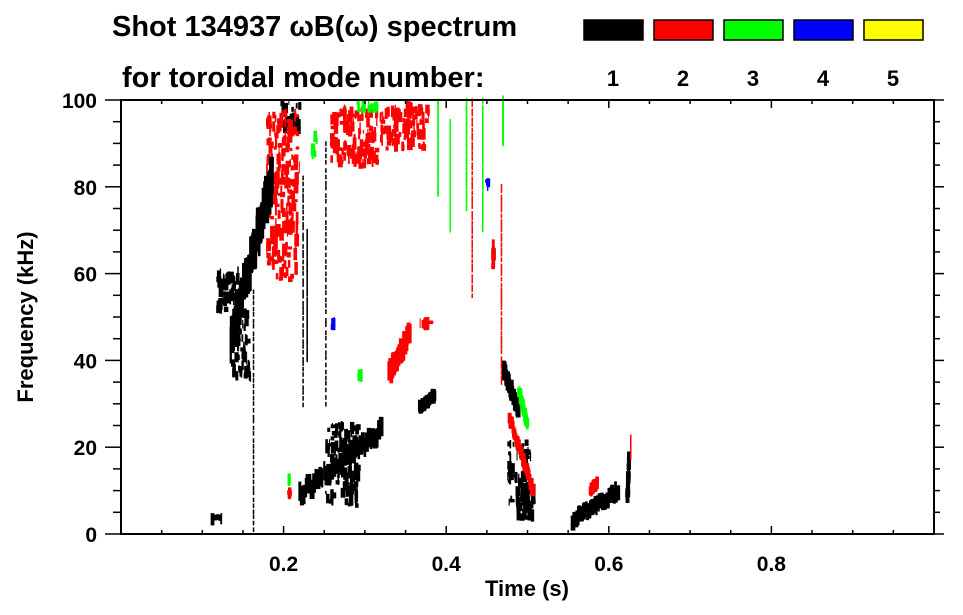  I want to click on mode-3-speck, so click(372, 105).